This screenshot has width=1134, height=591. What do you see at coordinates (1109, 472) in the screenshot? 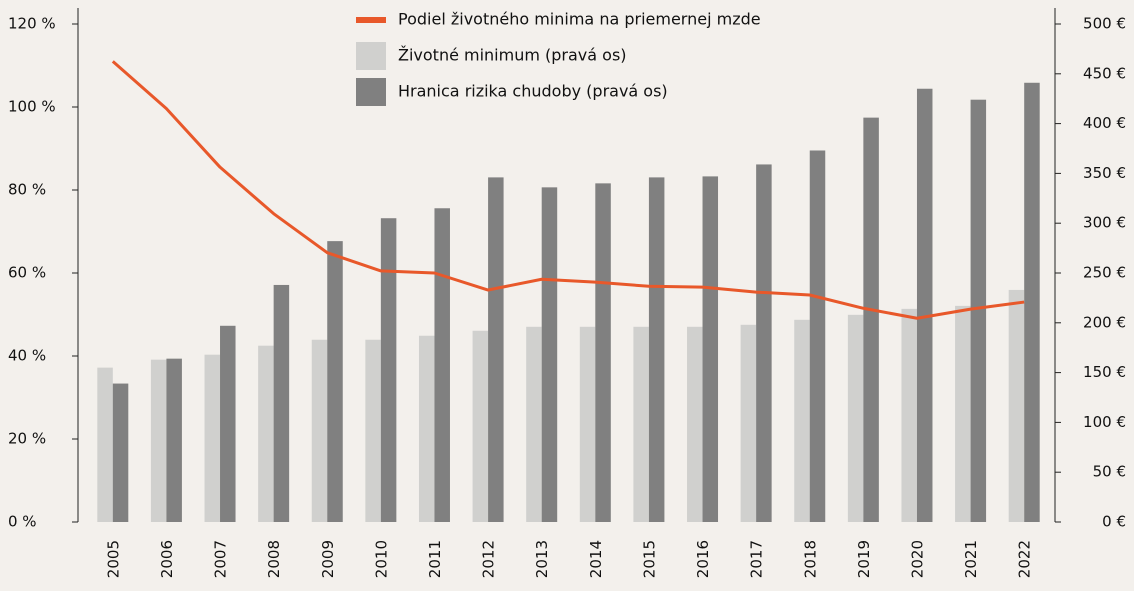
I see `y2-tick-label: 50 €` at bounding box center [1109, 472].